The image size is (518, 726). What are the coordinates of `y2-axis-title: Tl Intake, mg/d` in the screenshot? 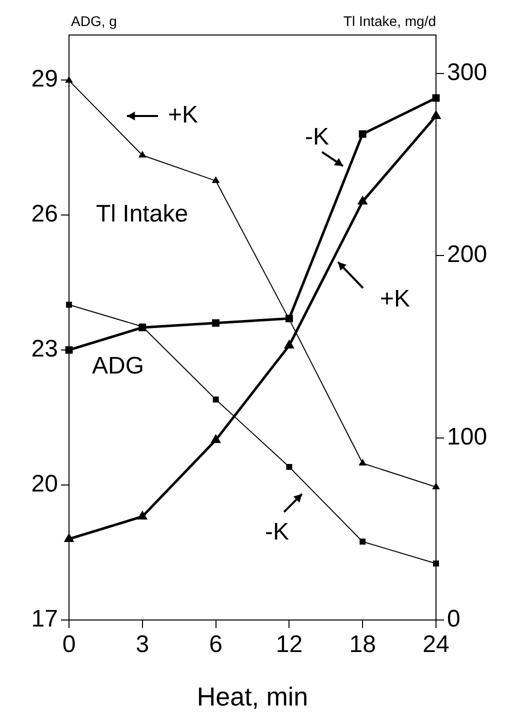 It's located at (389, 20).